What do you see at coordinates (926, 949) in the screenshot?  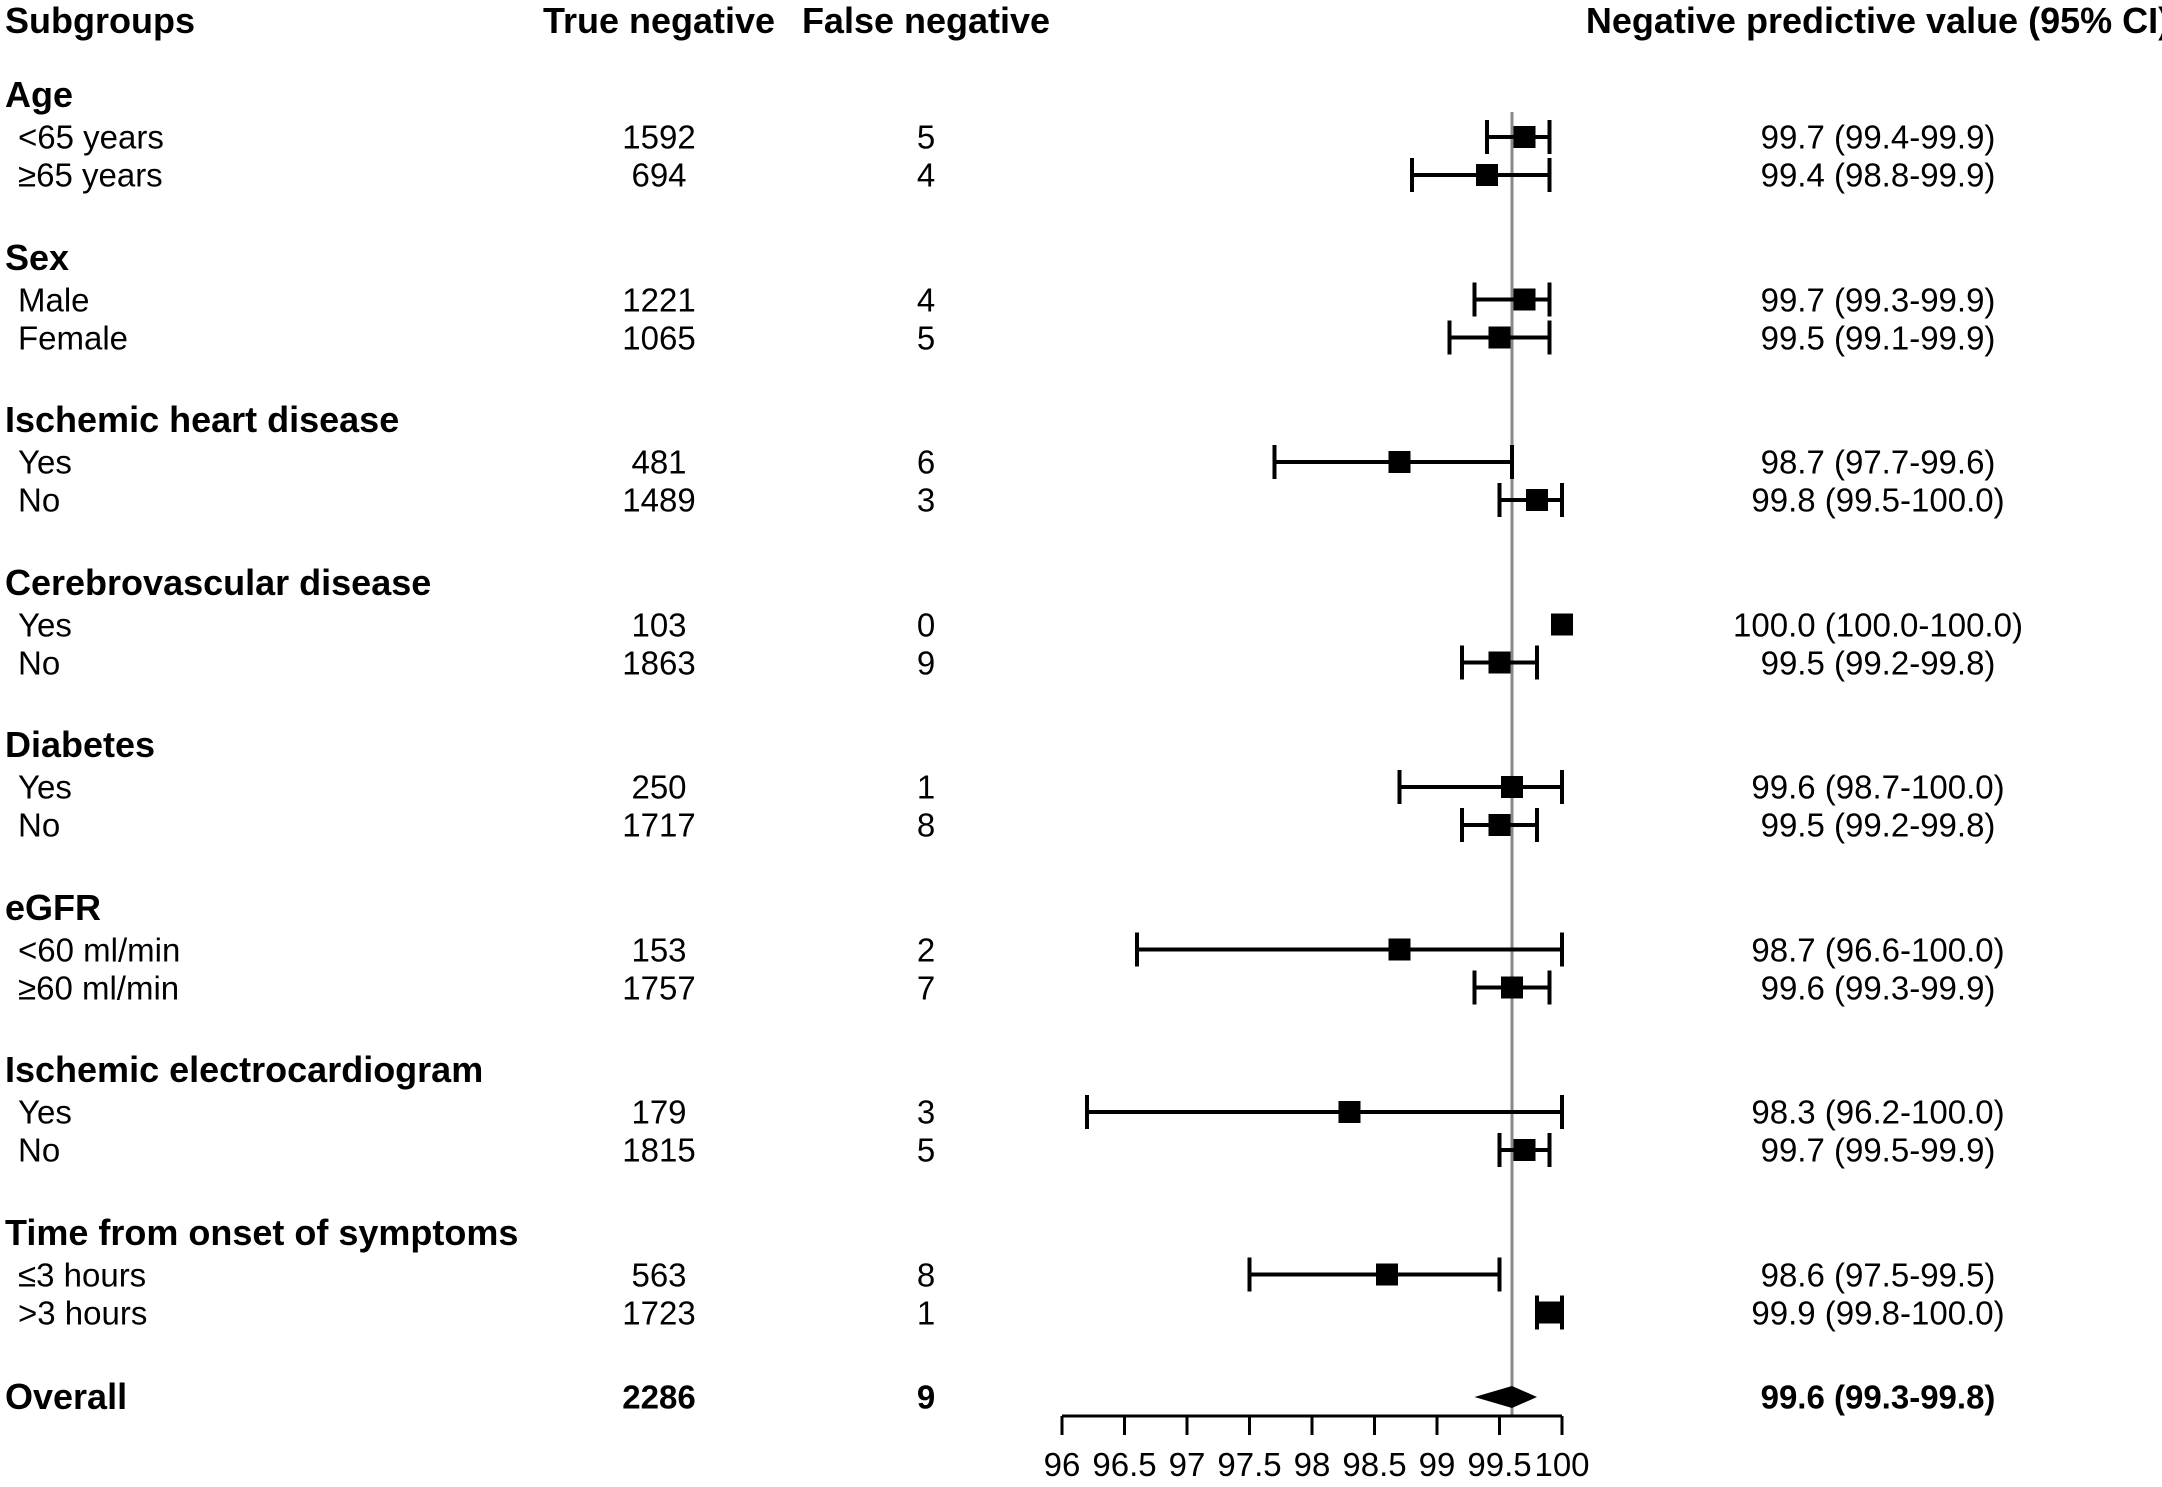 I see `false-negative-value: 2` at bounding box center [926, 949].